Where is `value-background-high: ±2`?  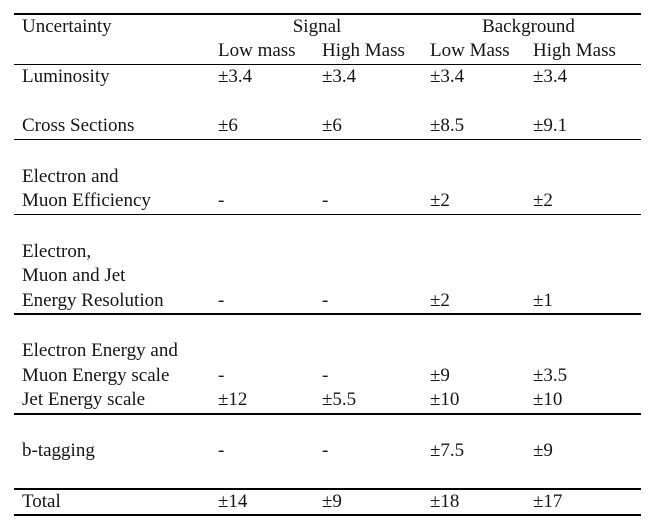 value-background-high: ±2 is located at coordinates (543, 201).